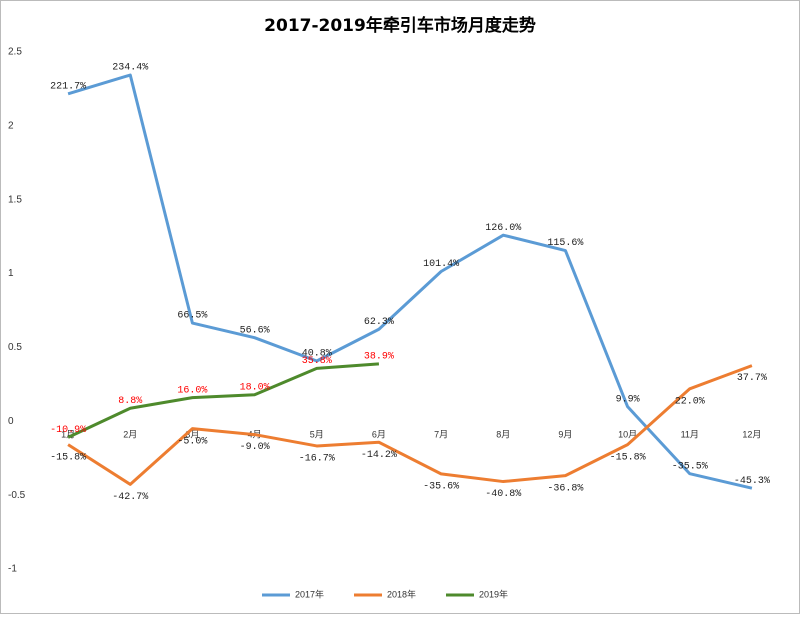  What do you see at coordinates (690, 435) in the screenshot?
I see `x-tick-label: 11月` at bounding box center [690, 435].